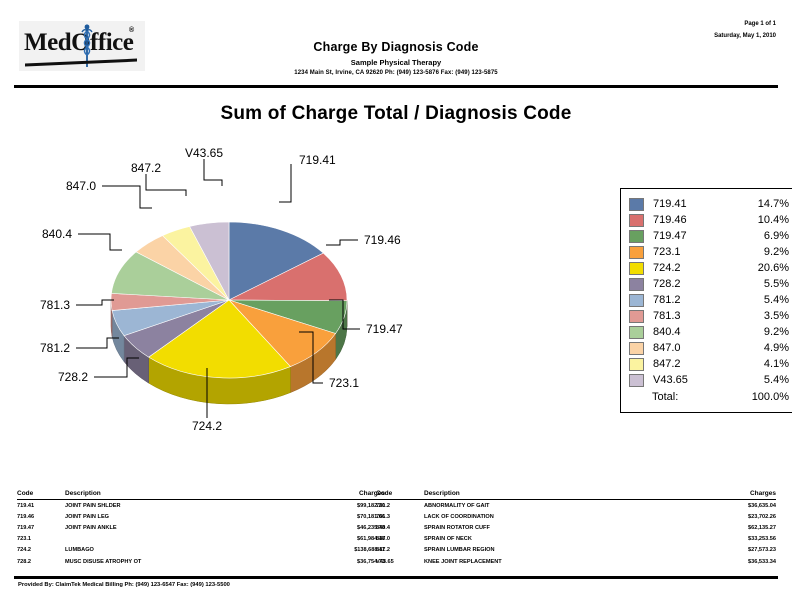 The height and width of the screenshot is (612, 792). Describe the element at coordinates (667, 284) in the screenshot. I see `legend-item-label: 728.2` at that location.